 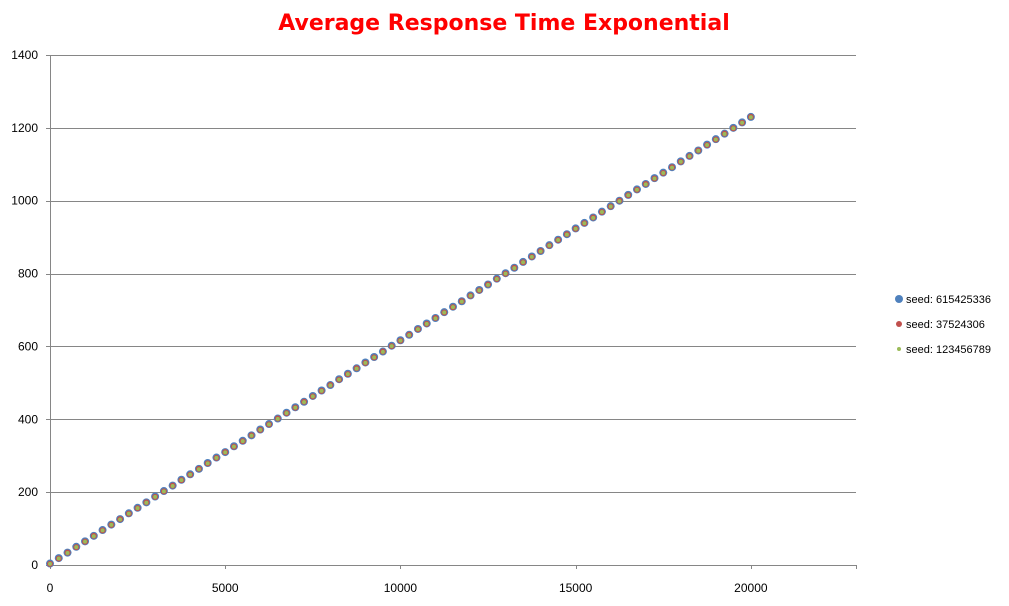 What do you see at coordinates (28, 492) in the screenshot?
I see `y-tick-label: 200` at bounding box center [28, 492].